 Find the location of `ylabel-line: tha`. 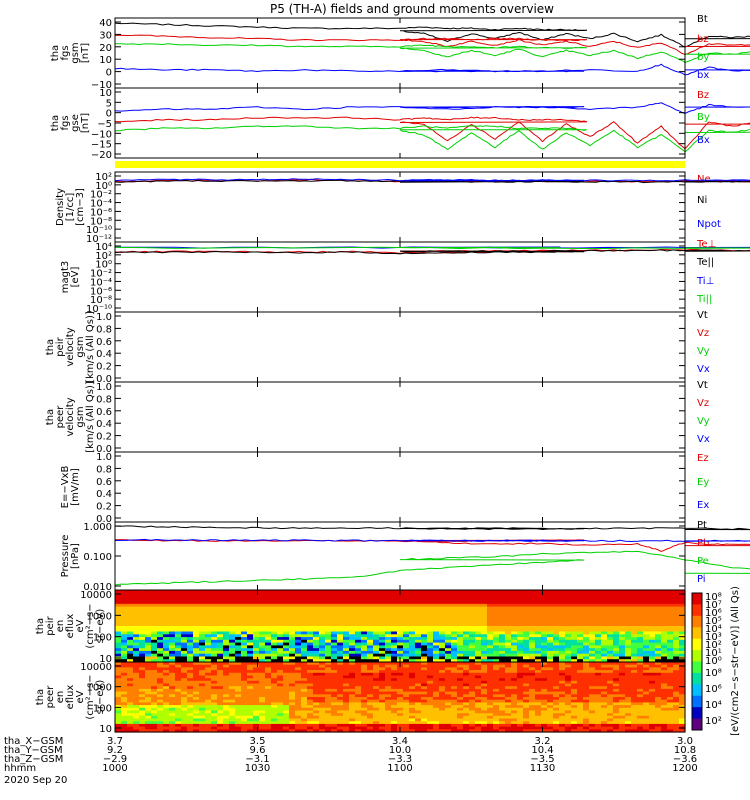

ylabel-line: tha is located at coordinates (55, 53).